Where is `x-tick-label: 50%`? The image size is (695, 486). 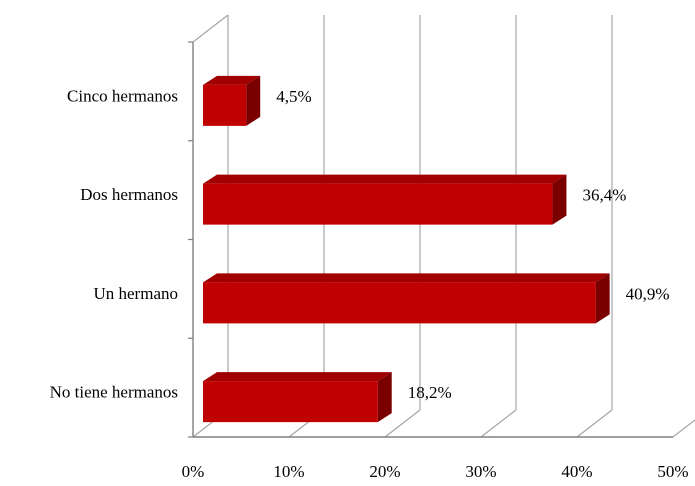
x-tick-label: 50% is located at coordinates (672, 471).